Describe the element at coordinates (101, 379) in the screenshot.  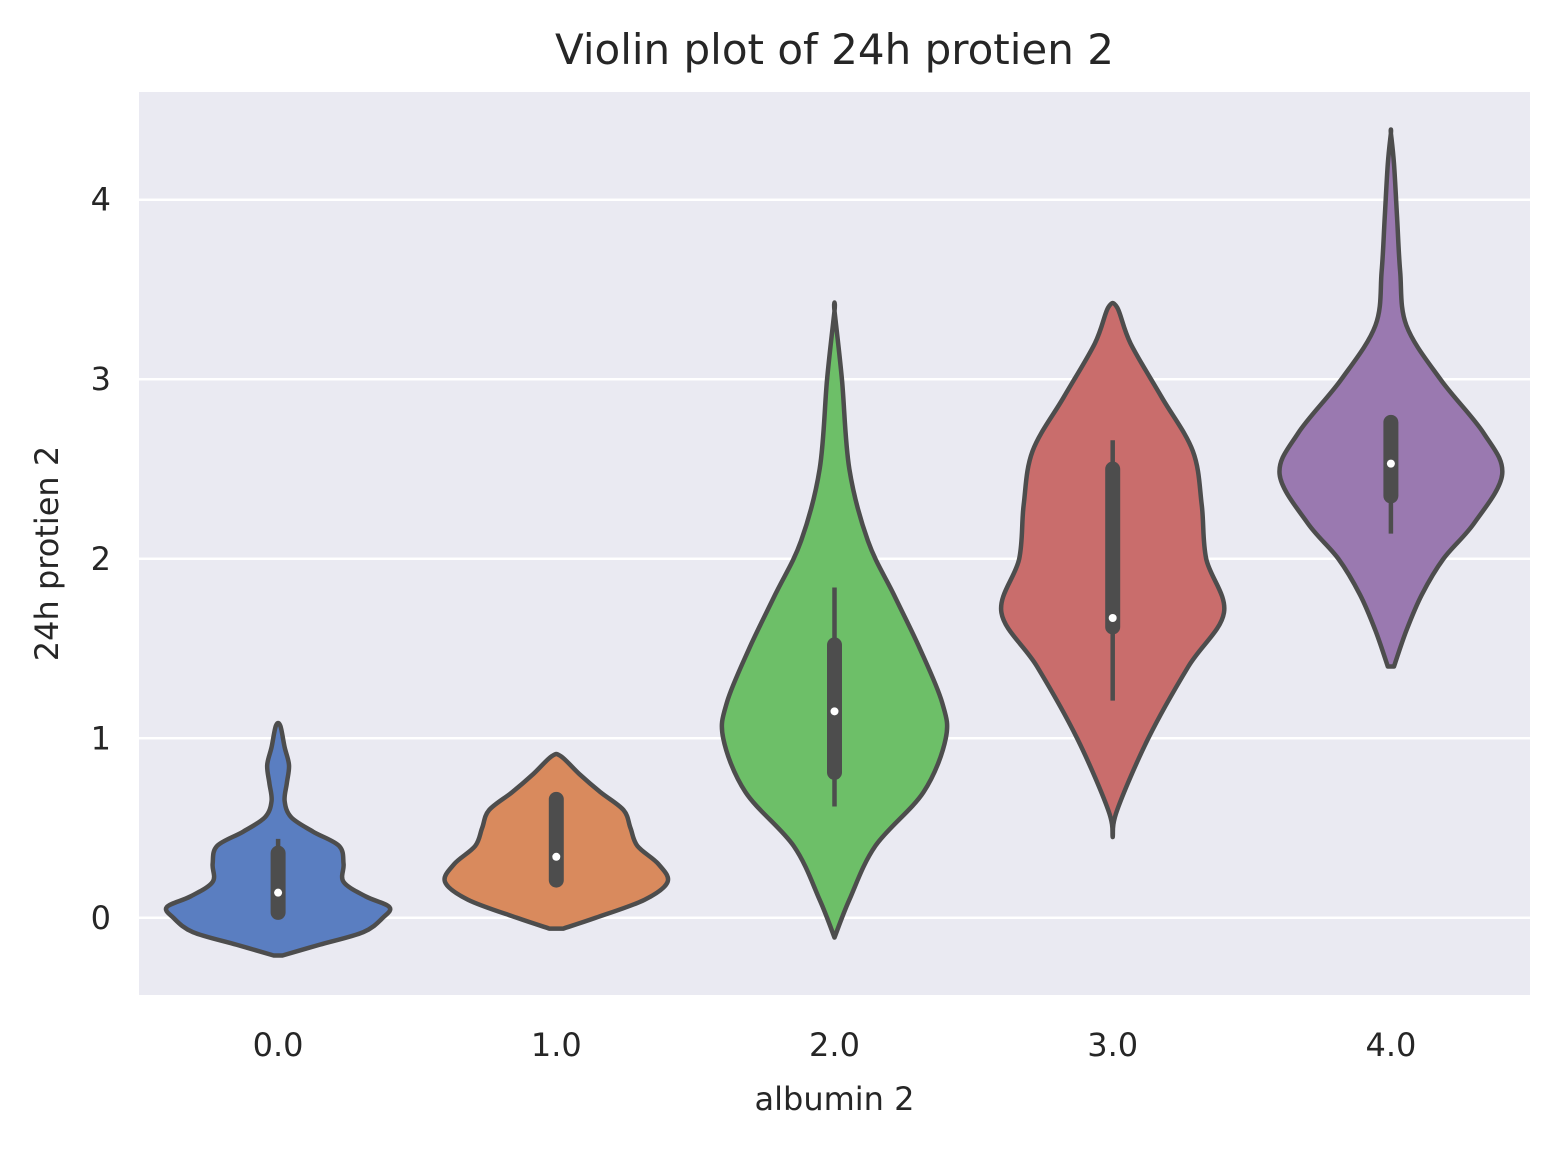
I see `y-tick-label: 3` at that location.